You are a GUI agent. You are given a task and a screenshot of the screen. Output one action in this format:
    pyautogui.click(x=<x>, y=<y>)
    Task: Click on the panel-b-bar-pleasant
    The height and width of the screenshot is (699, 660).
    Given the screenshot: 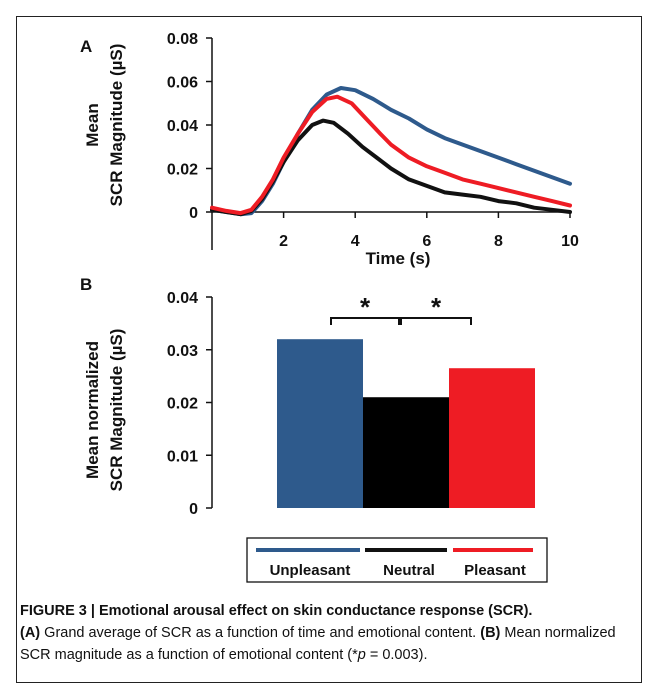 What is the action you would take?
    pyautogui.click(x=492, y=438)
    